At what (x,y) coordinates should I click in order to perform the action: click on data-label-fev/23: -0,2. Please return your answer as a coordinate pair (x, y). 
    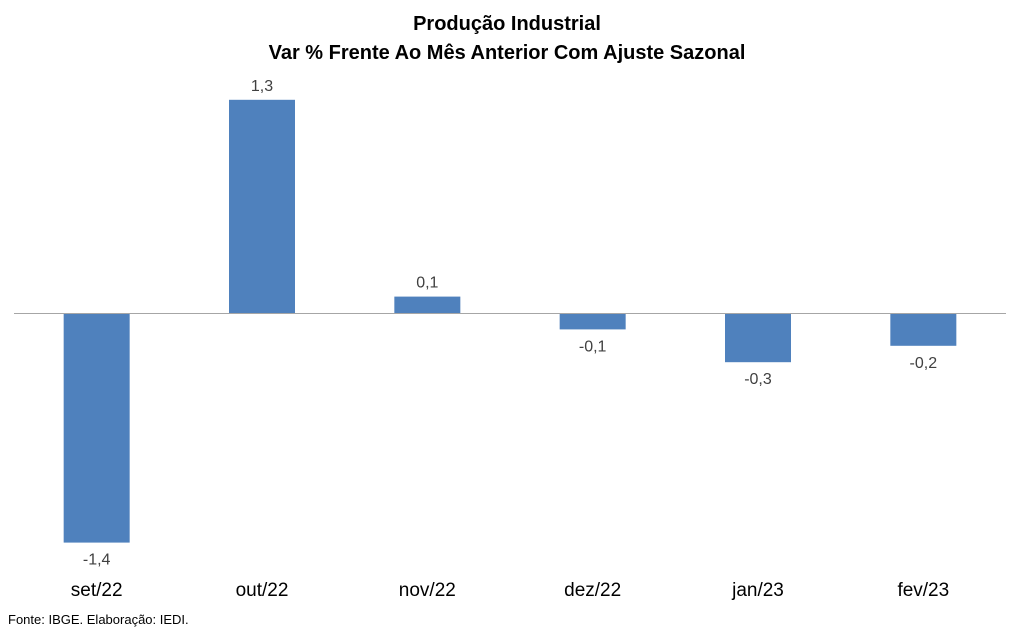
    Looking at the image, I should click on (924, 363).